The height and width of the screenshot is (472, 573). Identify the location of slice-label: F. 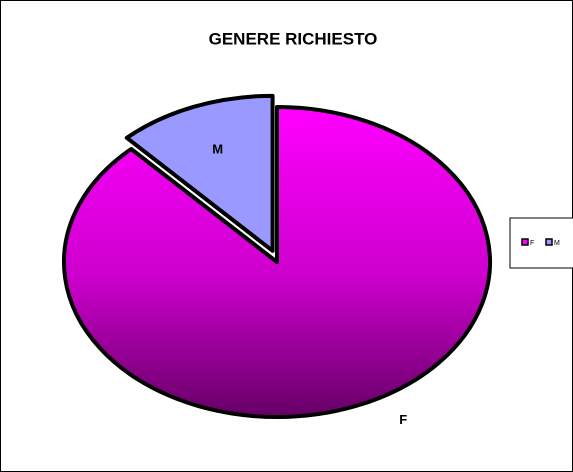
(403, 419).